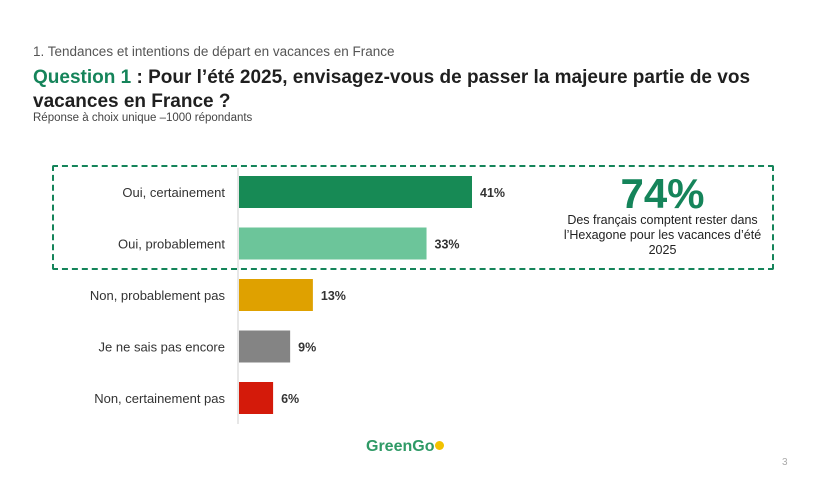  Describe the element at coordinates (162, 347) in the screenshot. I see `category-label: Je ne sais pas encore` at that location.